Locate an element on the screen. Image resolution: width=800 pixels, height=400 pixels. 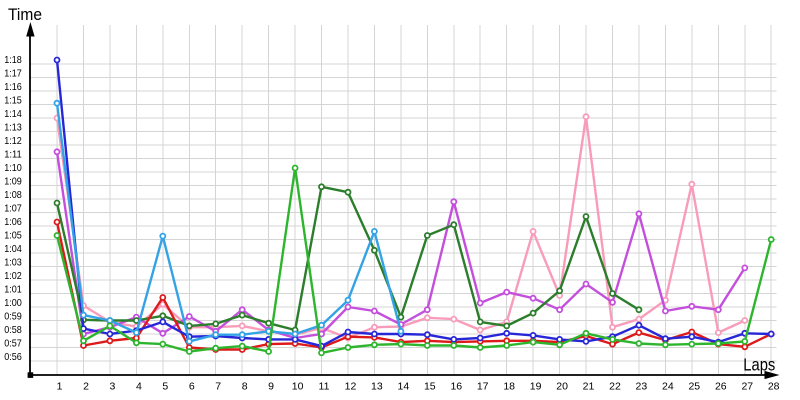
svg-text: 1:16 is located at coordinates (13, 87).